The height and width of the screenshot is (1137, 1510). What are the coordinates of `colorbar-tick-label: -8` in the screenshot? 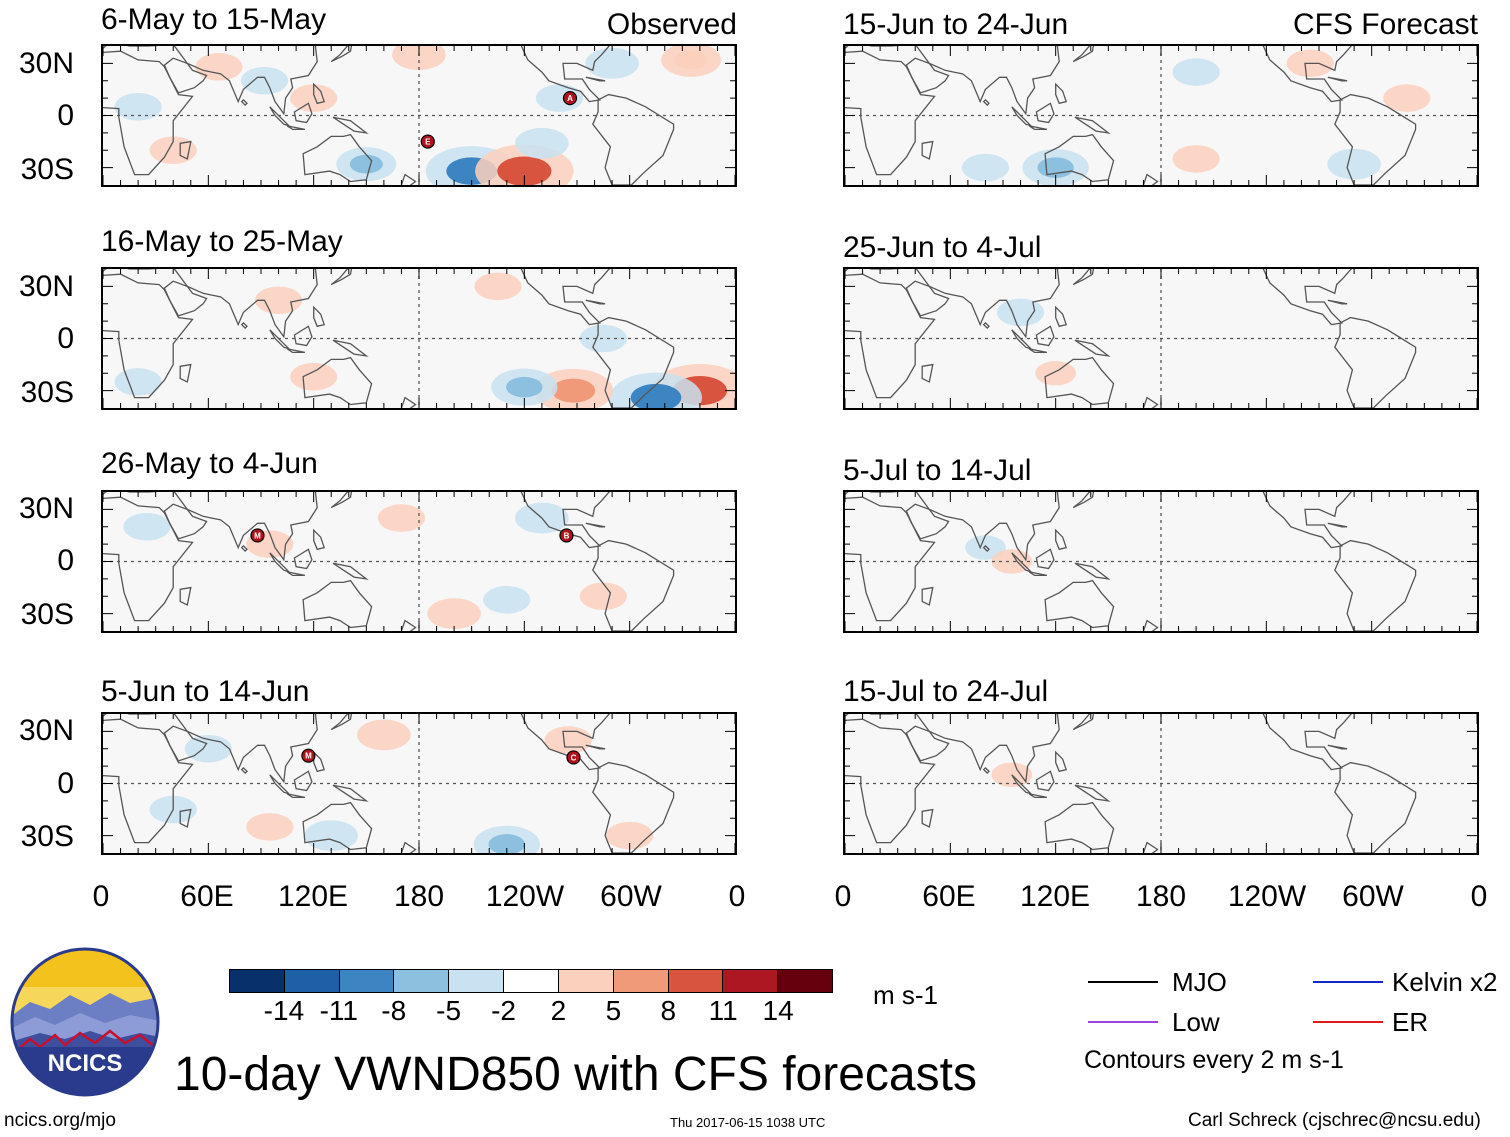 It's located at (394, 1010).